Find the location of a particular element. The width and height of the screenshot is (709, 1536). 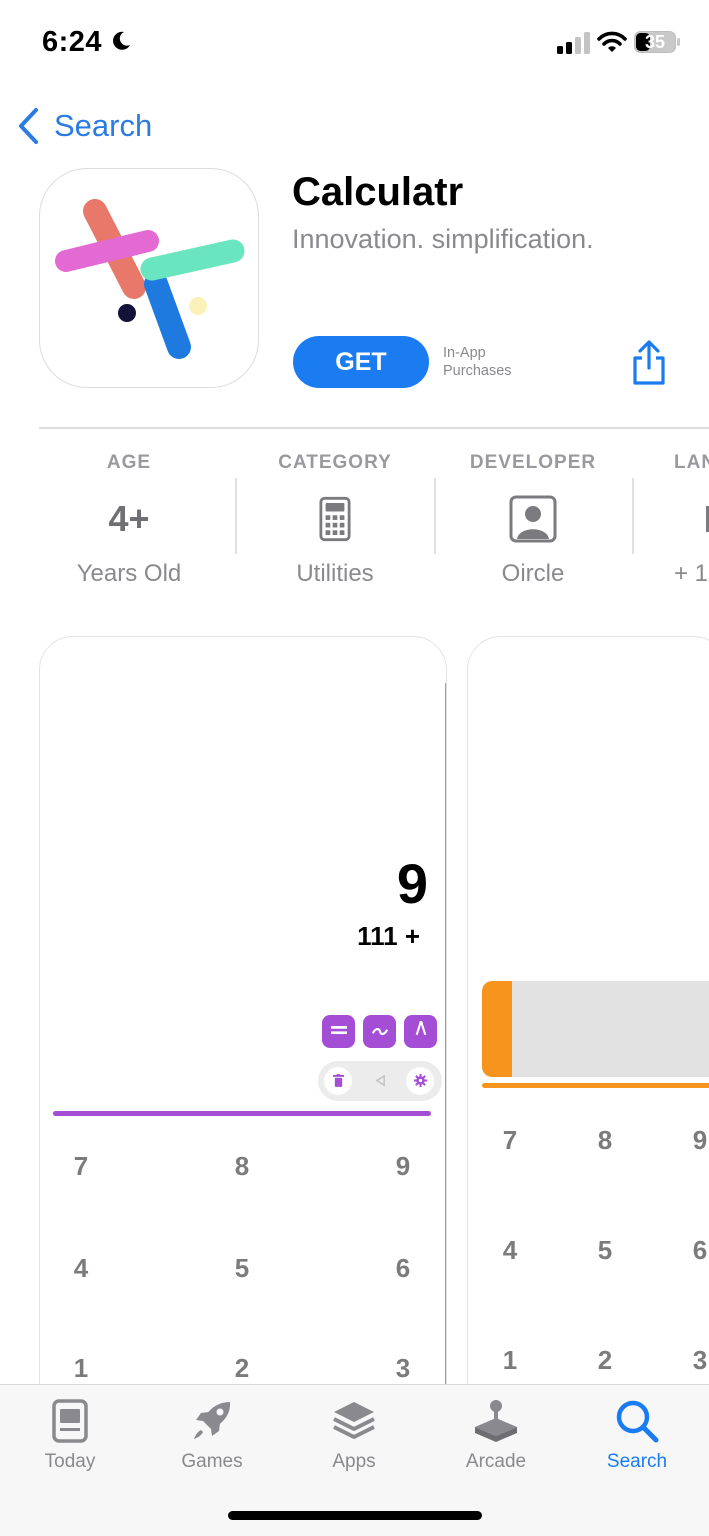

gear-icon is located at coordinates (420, 1081).